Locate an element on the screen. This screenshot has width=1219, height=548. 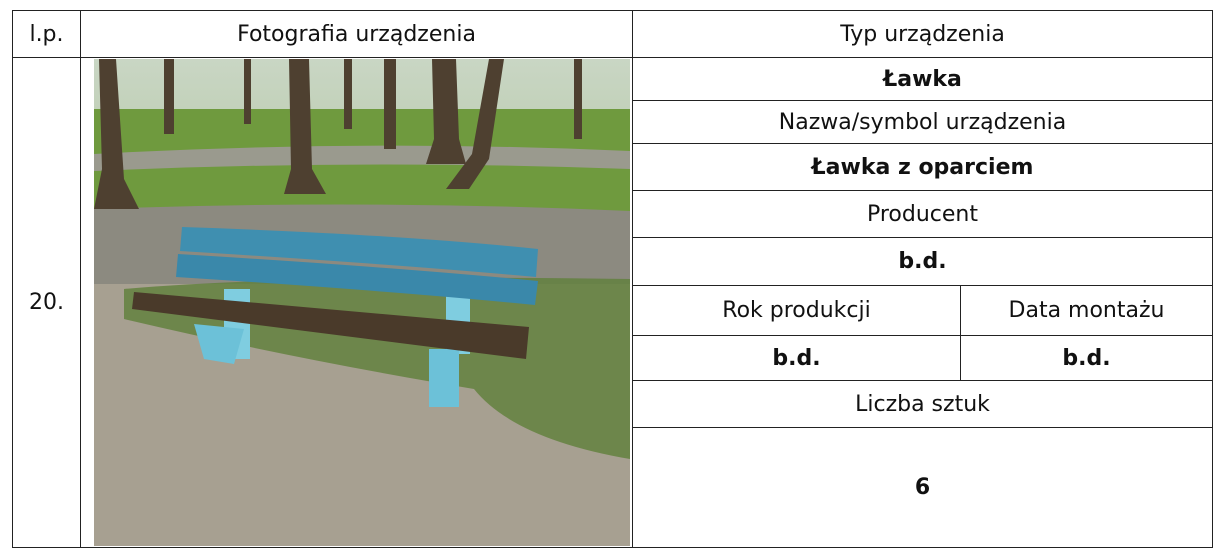
header-photo: Fotografia urządzenia is located at coordinates (356, 34).